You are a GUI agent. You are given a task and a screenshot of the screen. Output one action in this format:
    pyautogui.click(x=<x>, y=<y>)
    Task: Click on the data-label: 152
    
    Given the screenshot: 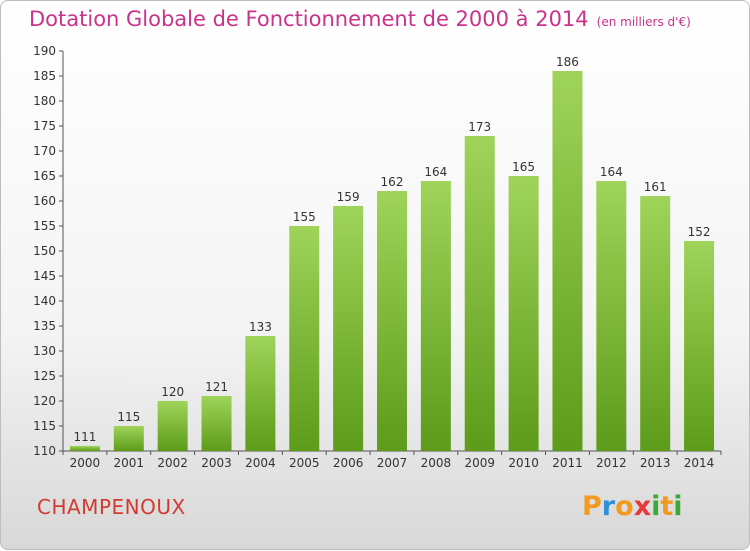 What is the action you would take?
    pyautogui.click(x=699, y=232)
    